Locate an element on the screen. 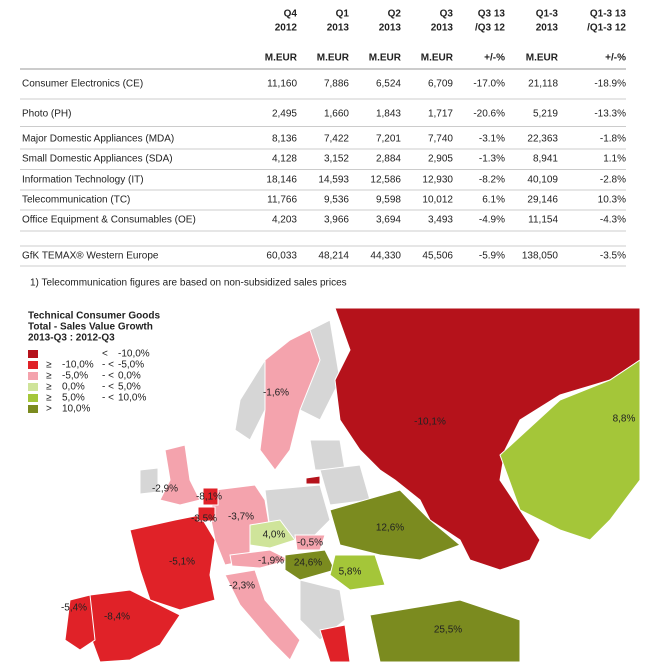 The image size is (648, 667). column-header: Q1-3 13 is located at coordinates (608, 14).